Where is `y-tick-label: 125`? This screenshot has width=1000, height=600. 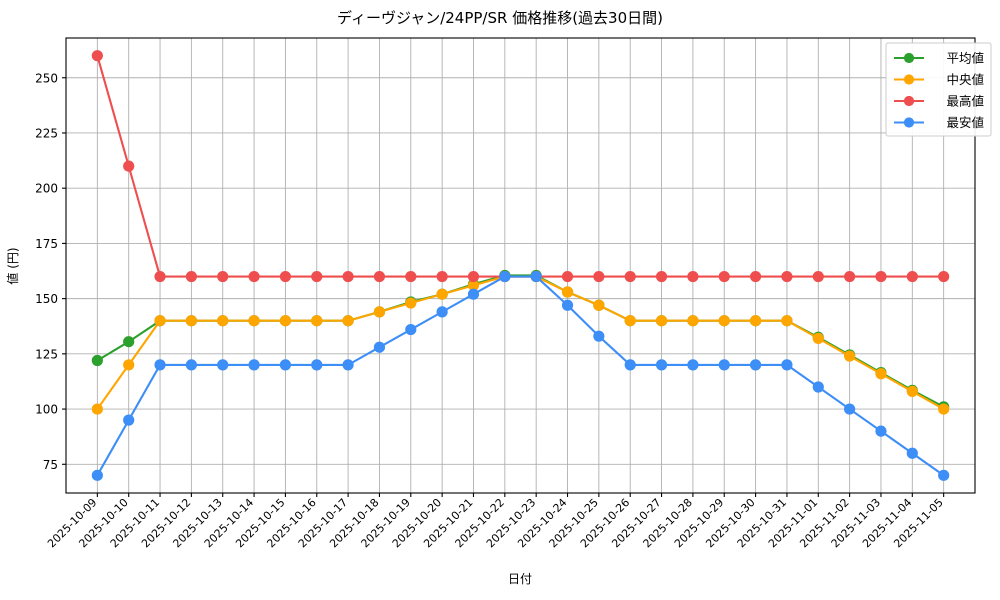 y-tick-label: 125 is located at coordinates (46, 354).